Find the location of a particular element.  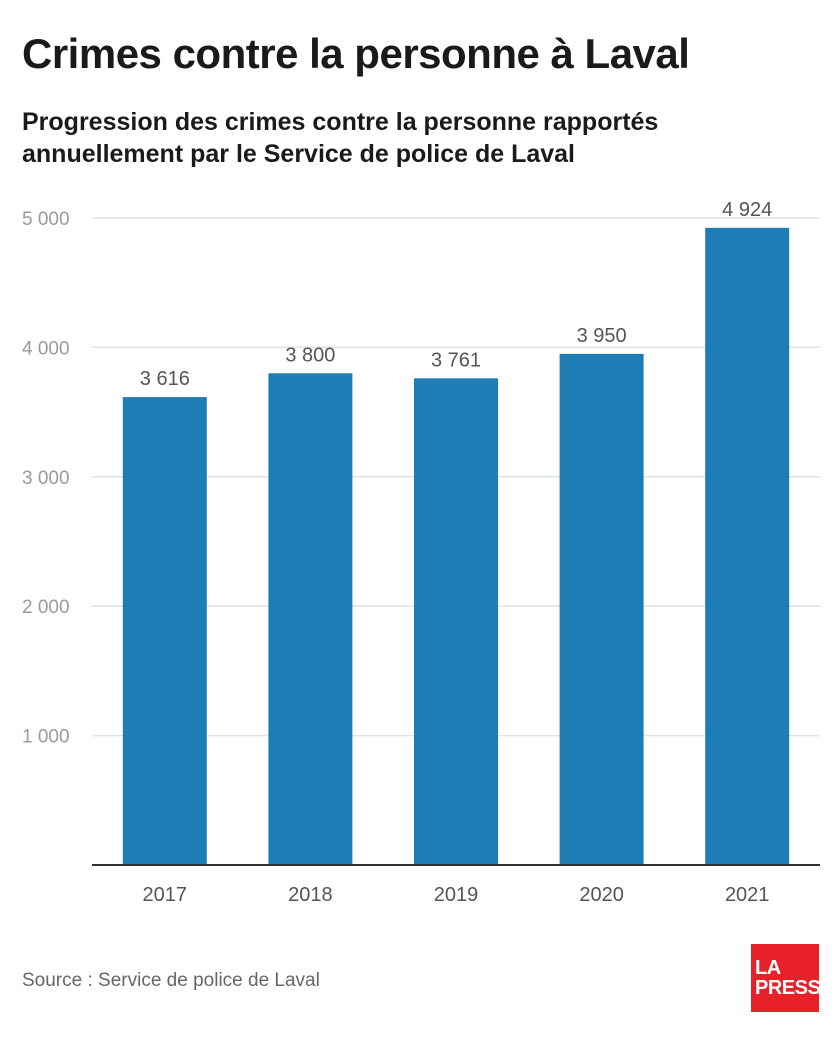

chart-title: Crimes contre la personne à Laval is located at coordinates (356, 53).